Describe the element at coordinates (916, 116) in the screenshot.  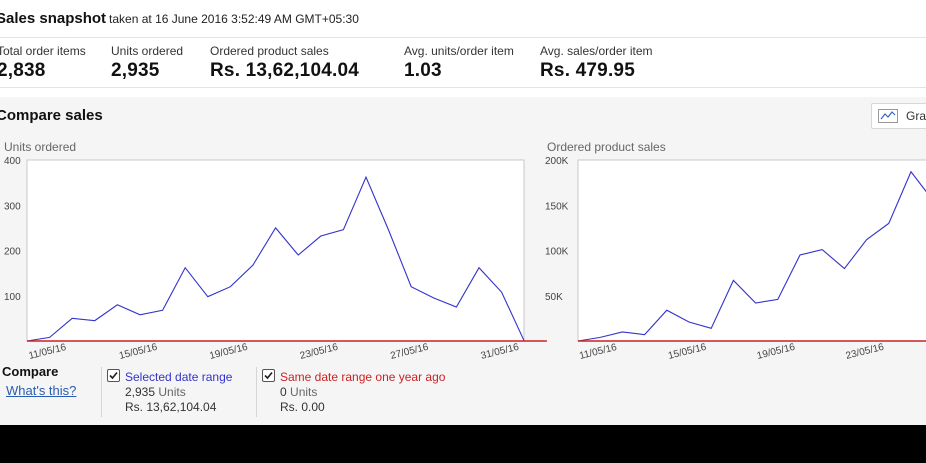
I see `graph-view-label: Graph` at that location.